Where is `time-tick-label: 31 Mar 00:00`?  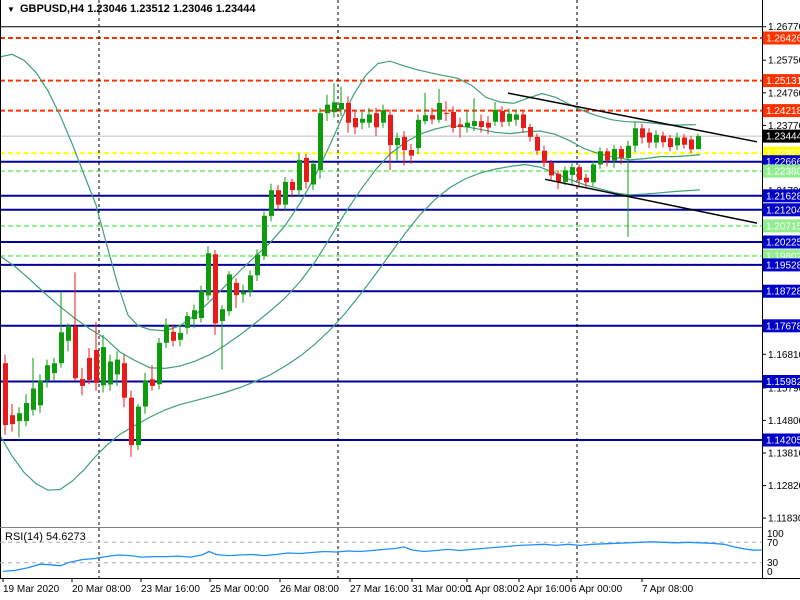 time-tick-label: 31 Mar 00:00 is located at coordinates (441, 589).